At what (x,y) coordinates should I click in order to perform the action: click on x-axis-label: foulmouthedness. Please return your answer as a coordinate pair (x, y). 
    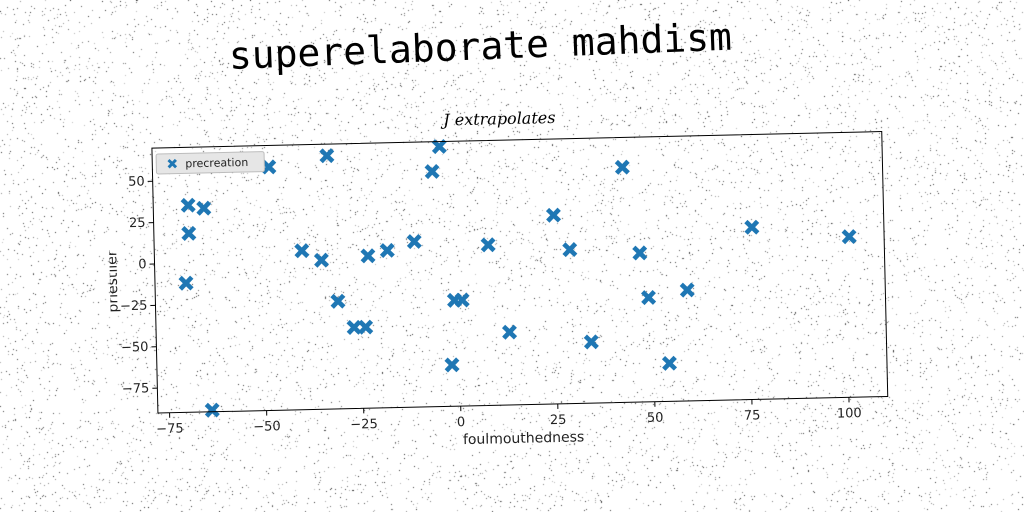
    Looking at the image, I should click on (524, 438).